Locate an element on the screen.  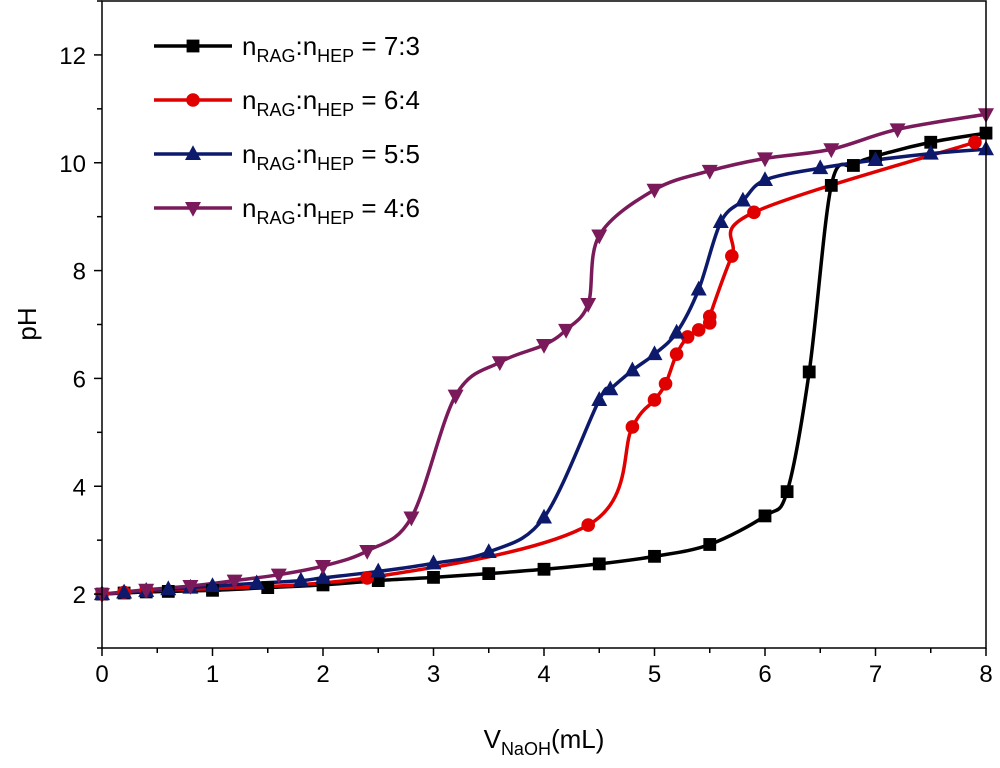
legend-entry: nRAG:nHEP = 6:4 is located at coordinates (287, 102).